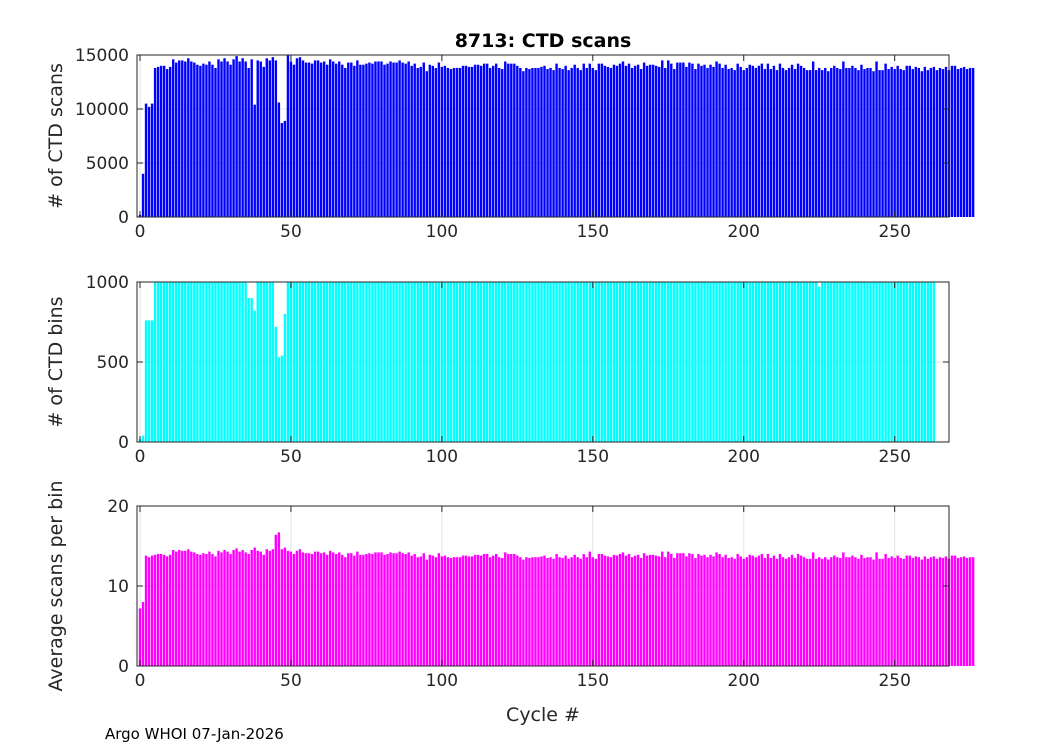 This screenshot has width=1050, height=750. Describe the element at coordinates (140, 457) in the screenshot. I see `x-tick-label: 0` at that location.